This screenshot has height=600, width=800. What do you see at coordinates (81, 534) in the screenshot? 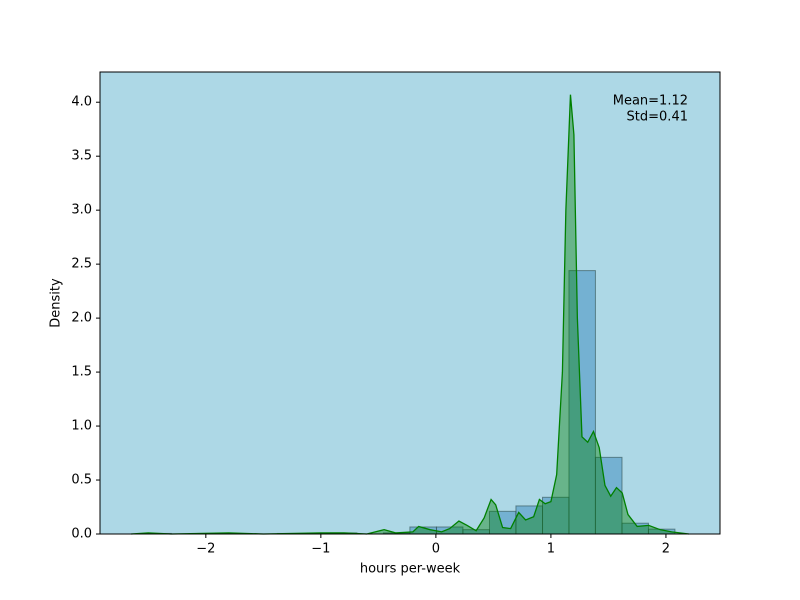
I see `y-tick-label: 0.0` at bounding box center [81, 534].